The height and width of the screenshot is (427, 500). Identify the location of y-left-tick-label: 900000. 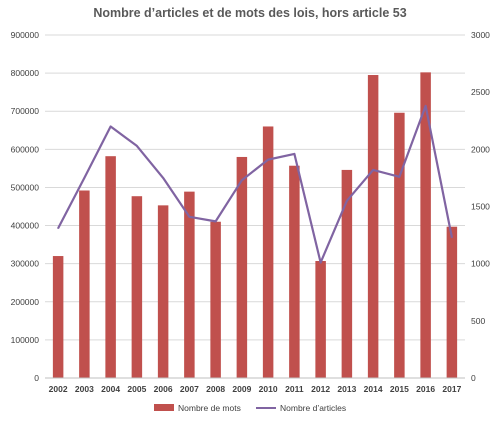
(25, 35).